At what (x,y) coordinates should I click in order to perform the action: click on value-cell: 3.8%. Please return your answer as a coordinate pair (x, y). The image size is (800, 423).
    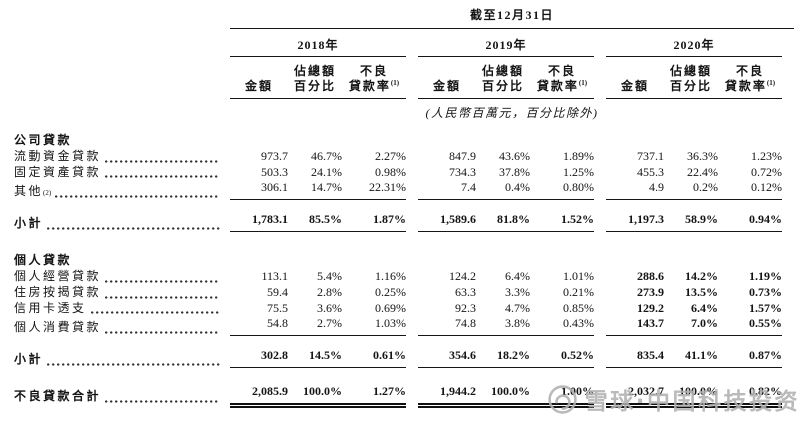
    Looking at the image, I should click on (503, 326).